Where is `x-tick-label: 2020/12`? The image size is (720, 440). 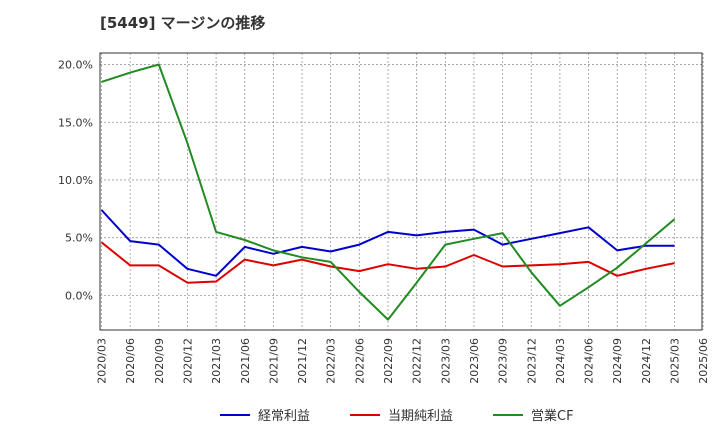 x-tick-label: 2020/12 is located at coordinates (187, 361).